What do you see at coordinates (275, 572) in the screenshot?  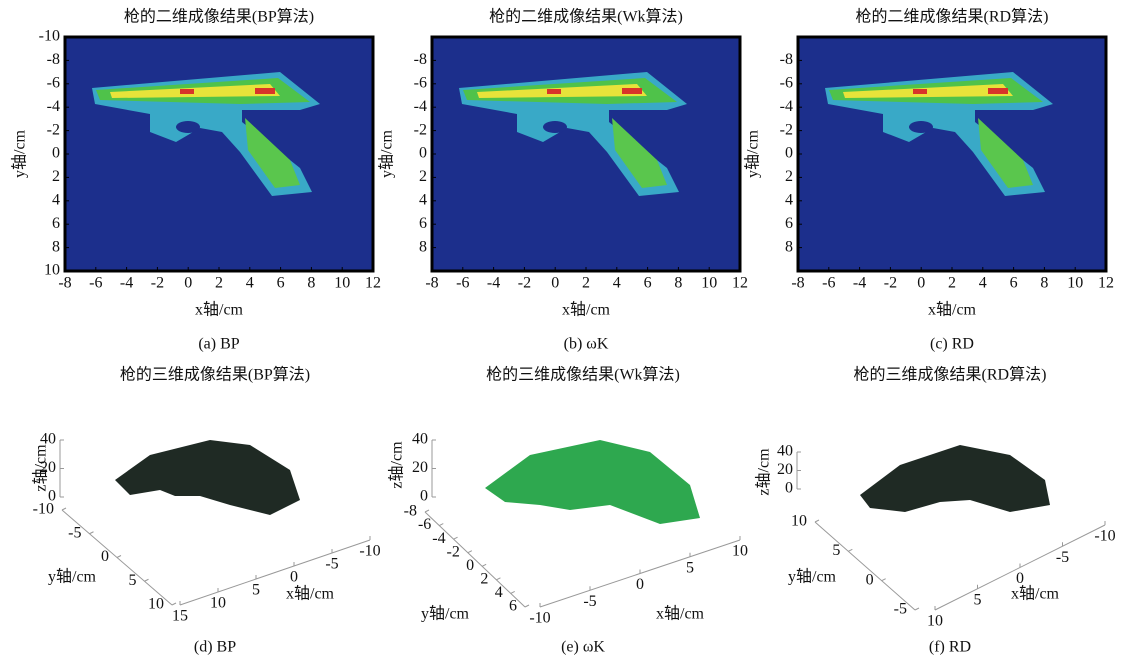 I see `x-axis` at bounding box center [275, 572].